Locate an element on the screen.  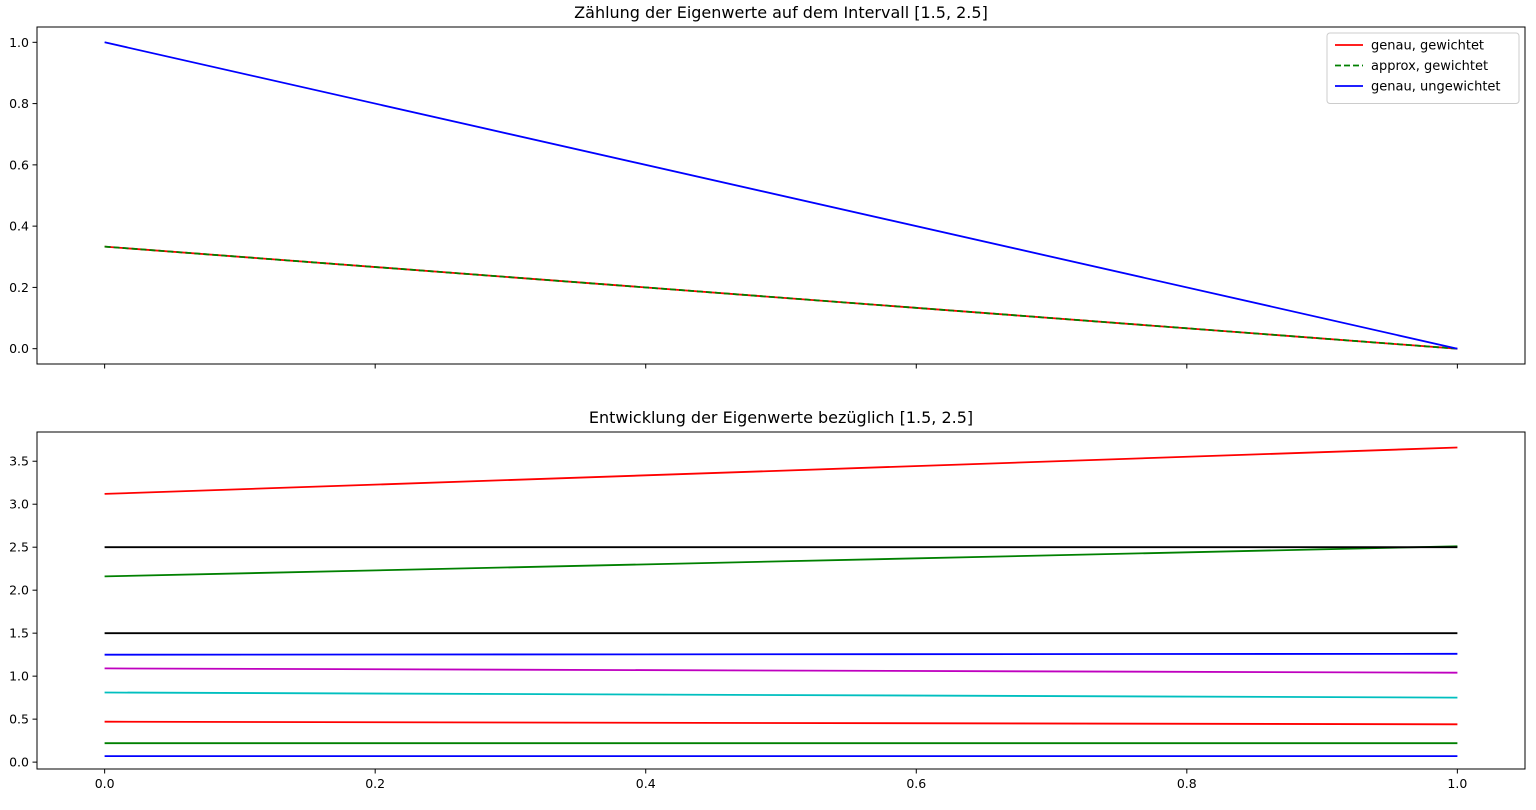
x-tick-label: 0.8 is located at coordinates (1187, 783).